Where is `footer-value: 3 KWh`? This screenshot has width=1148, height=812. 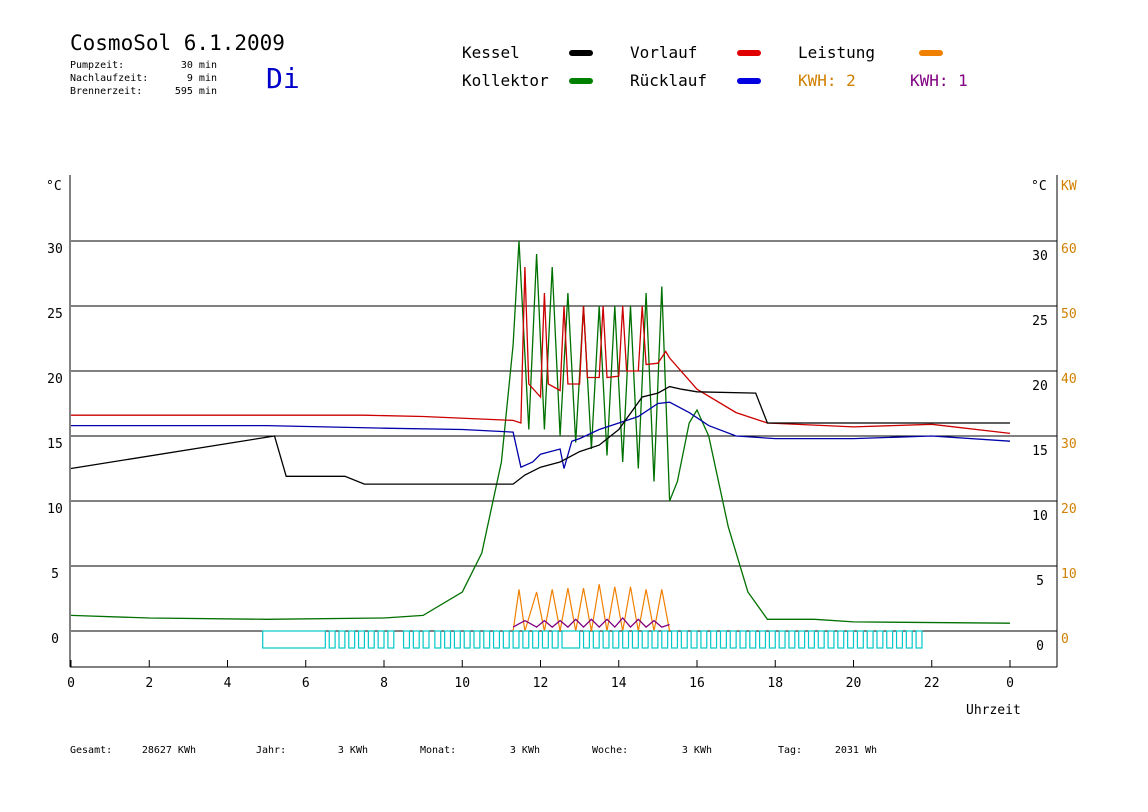
footer-value: 3 KWh is located at coordinates (525, 750).